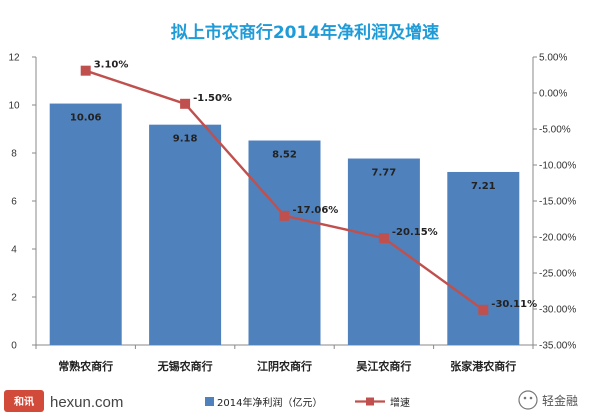 The image size is (610, 420). What do you see at coordinates (557, 274) in the screenshot?
I see `y-right-tick-label: -25.00%` at bounding box center [557, 274].